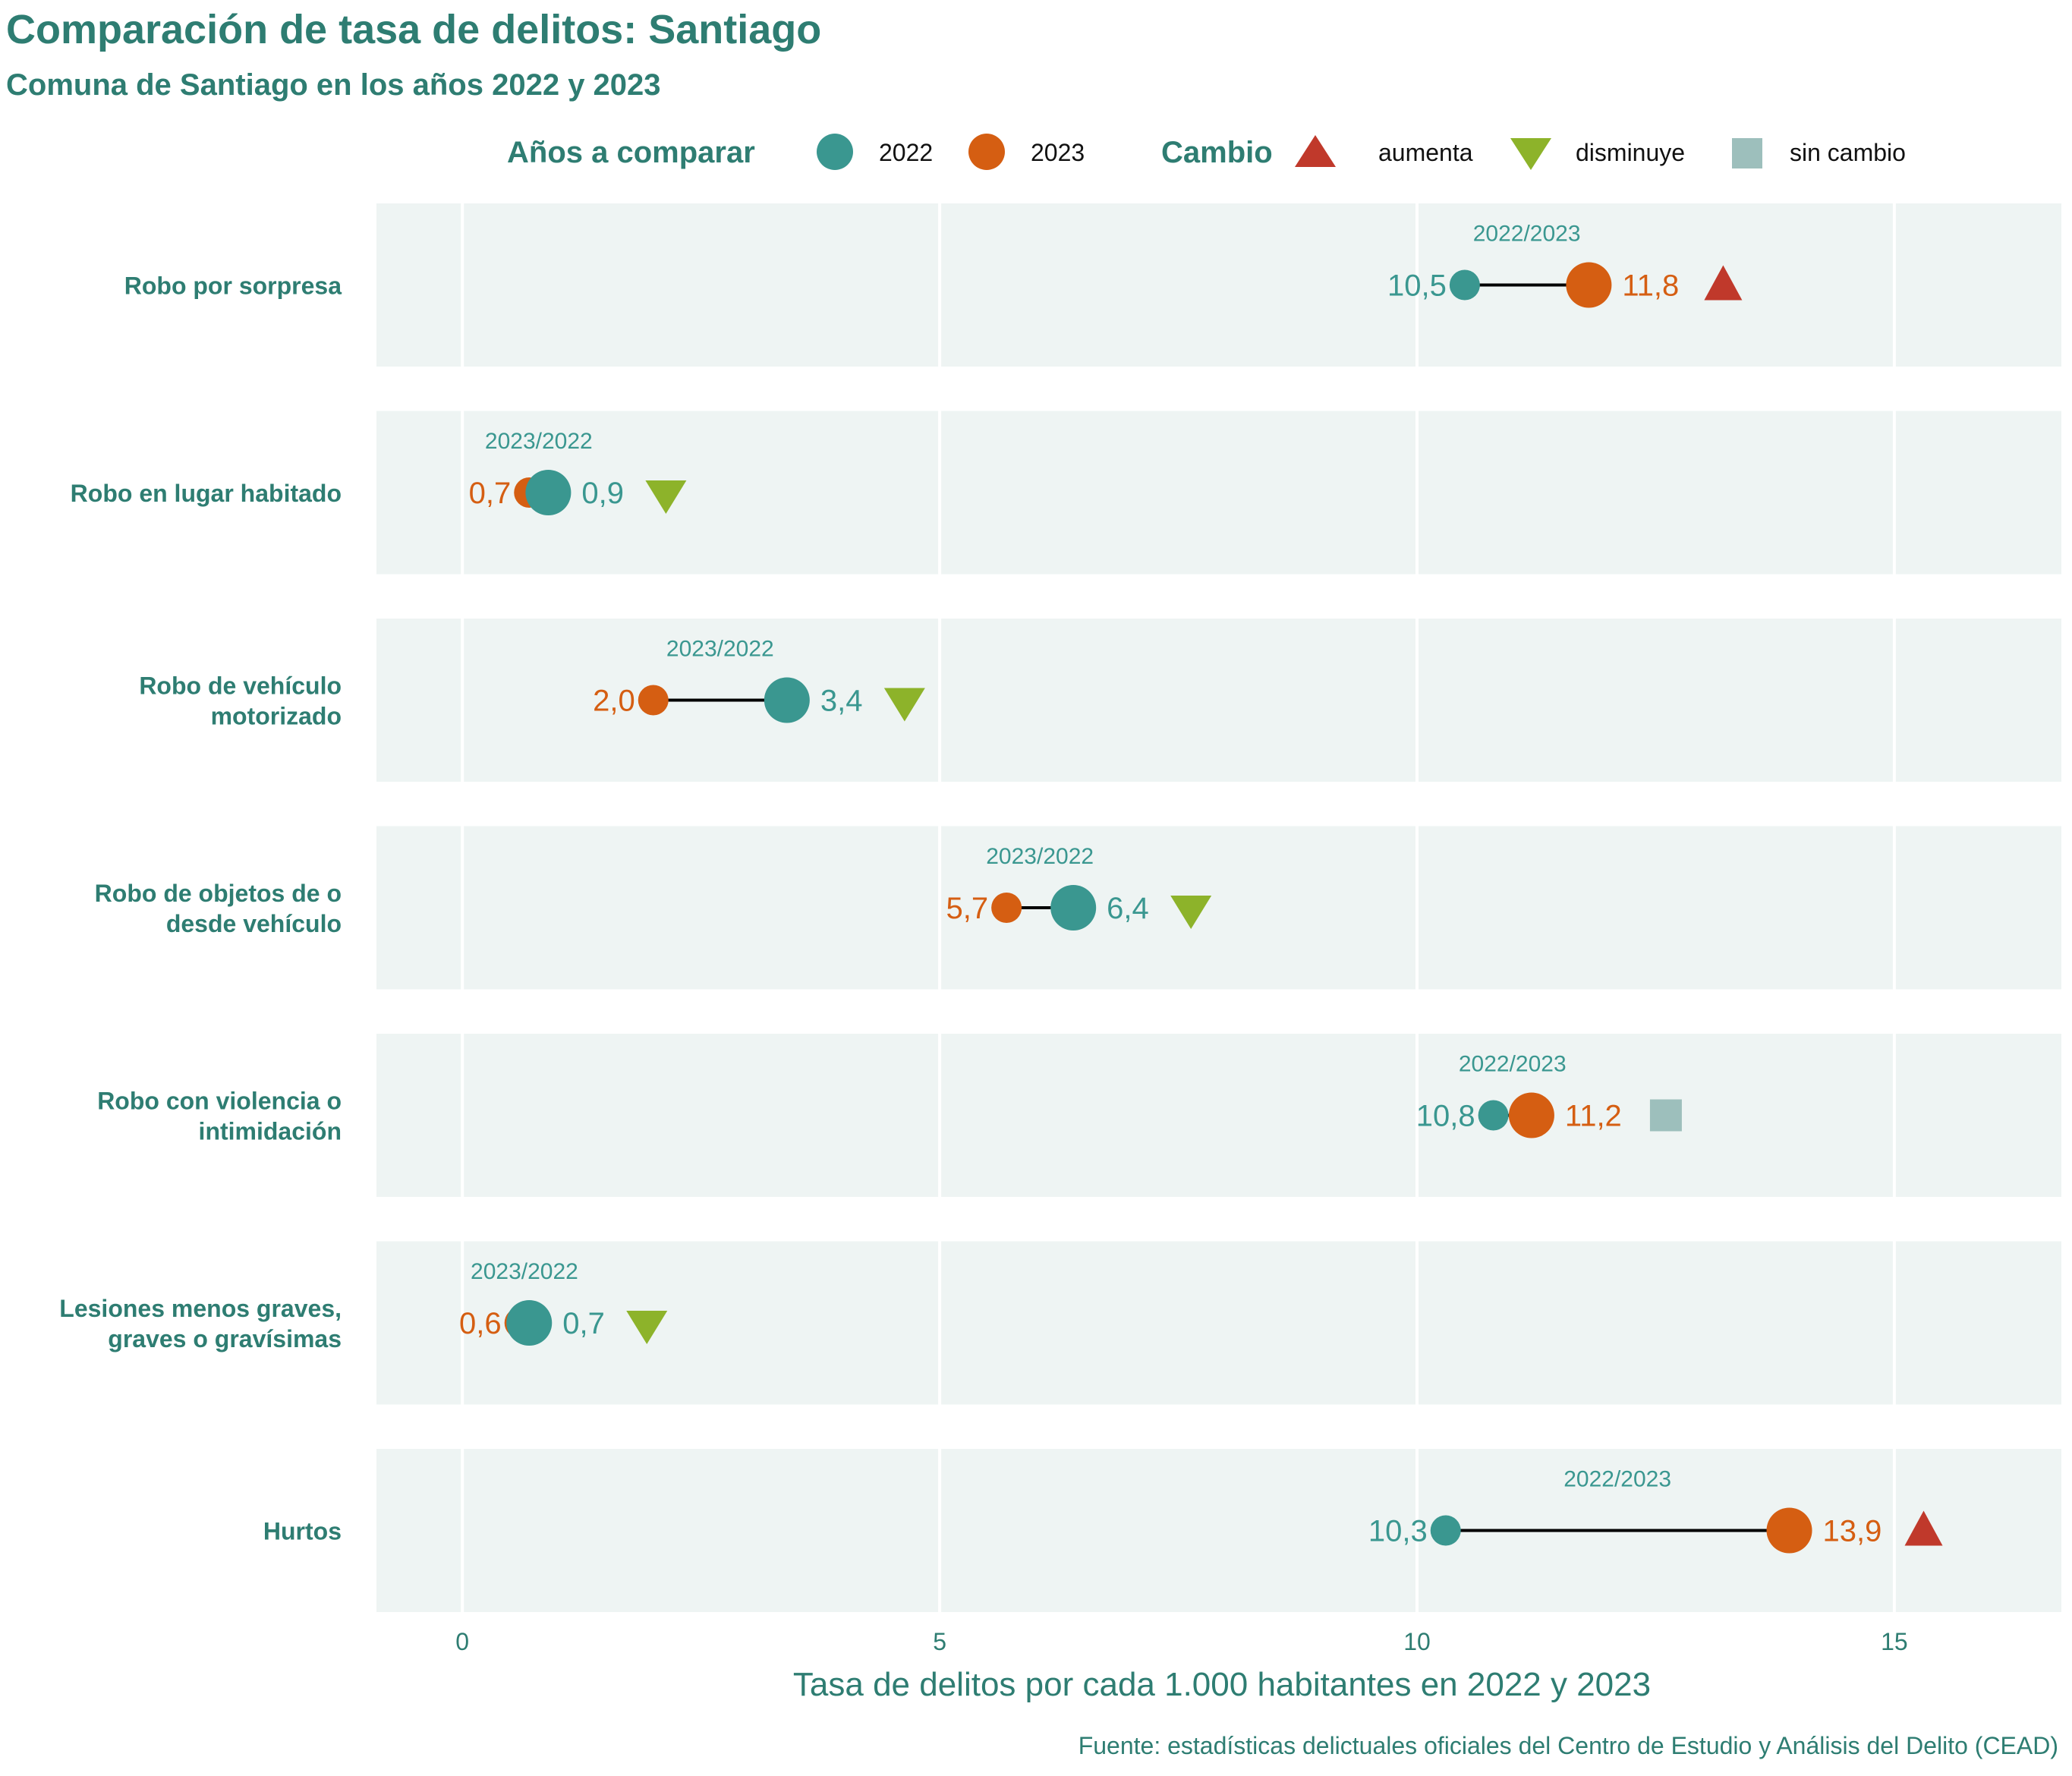 Image resolution: width=2072 pixels, height=1776 pixels. What do you see at coordinates (967, 908) in the screenshot?
I see `value-label: 5,7` at bounding box center [967, 908].